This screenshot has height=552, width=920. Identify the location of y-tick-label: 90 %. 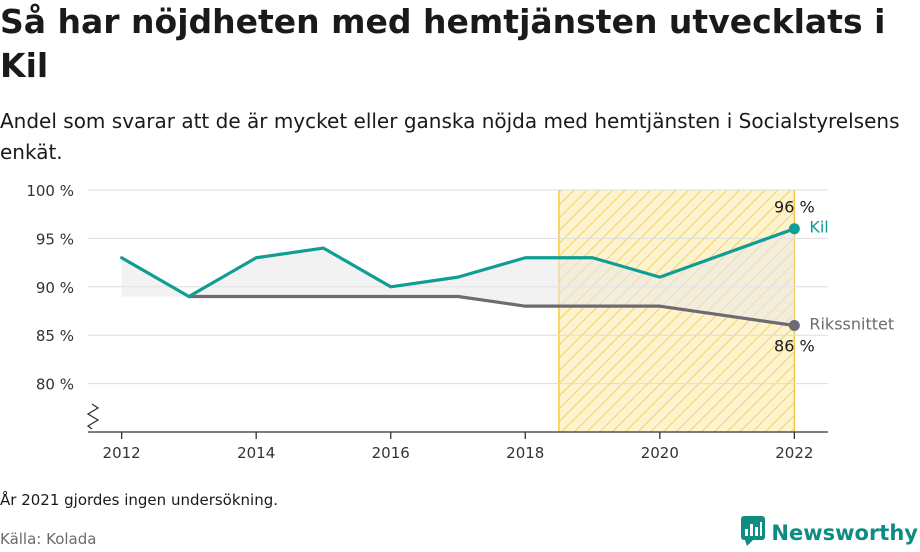
(55, 288).